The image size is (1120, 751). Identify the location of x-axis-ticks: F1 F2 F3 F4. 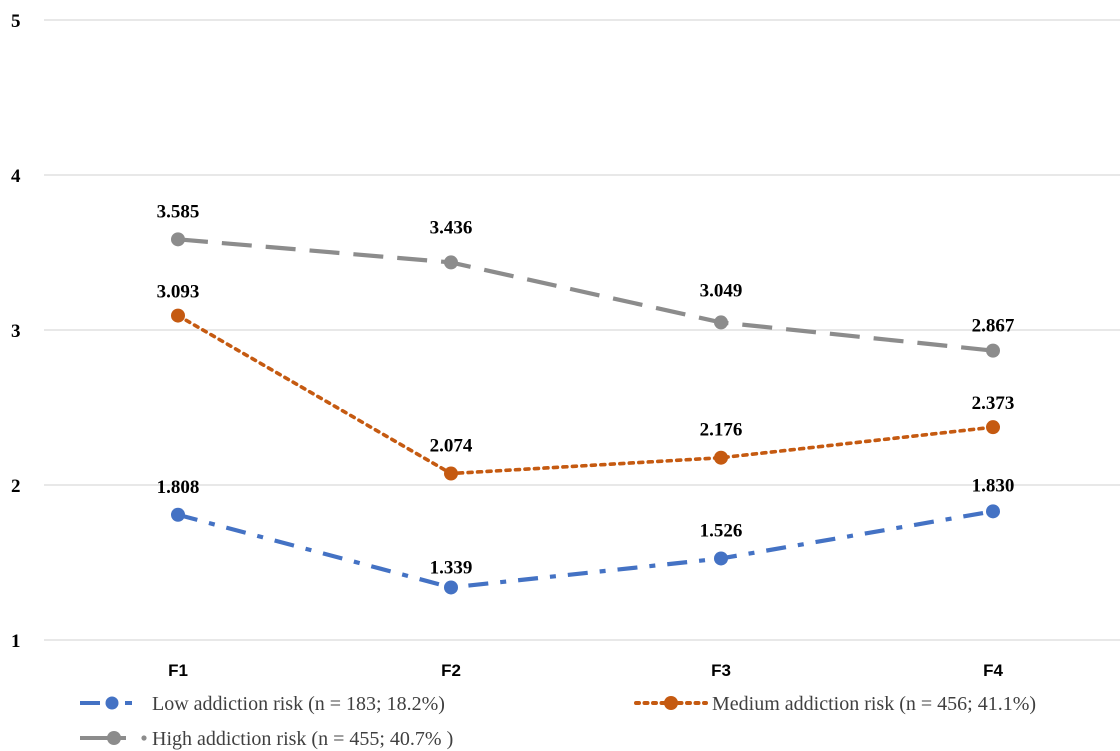
(585, 670).